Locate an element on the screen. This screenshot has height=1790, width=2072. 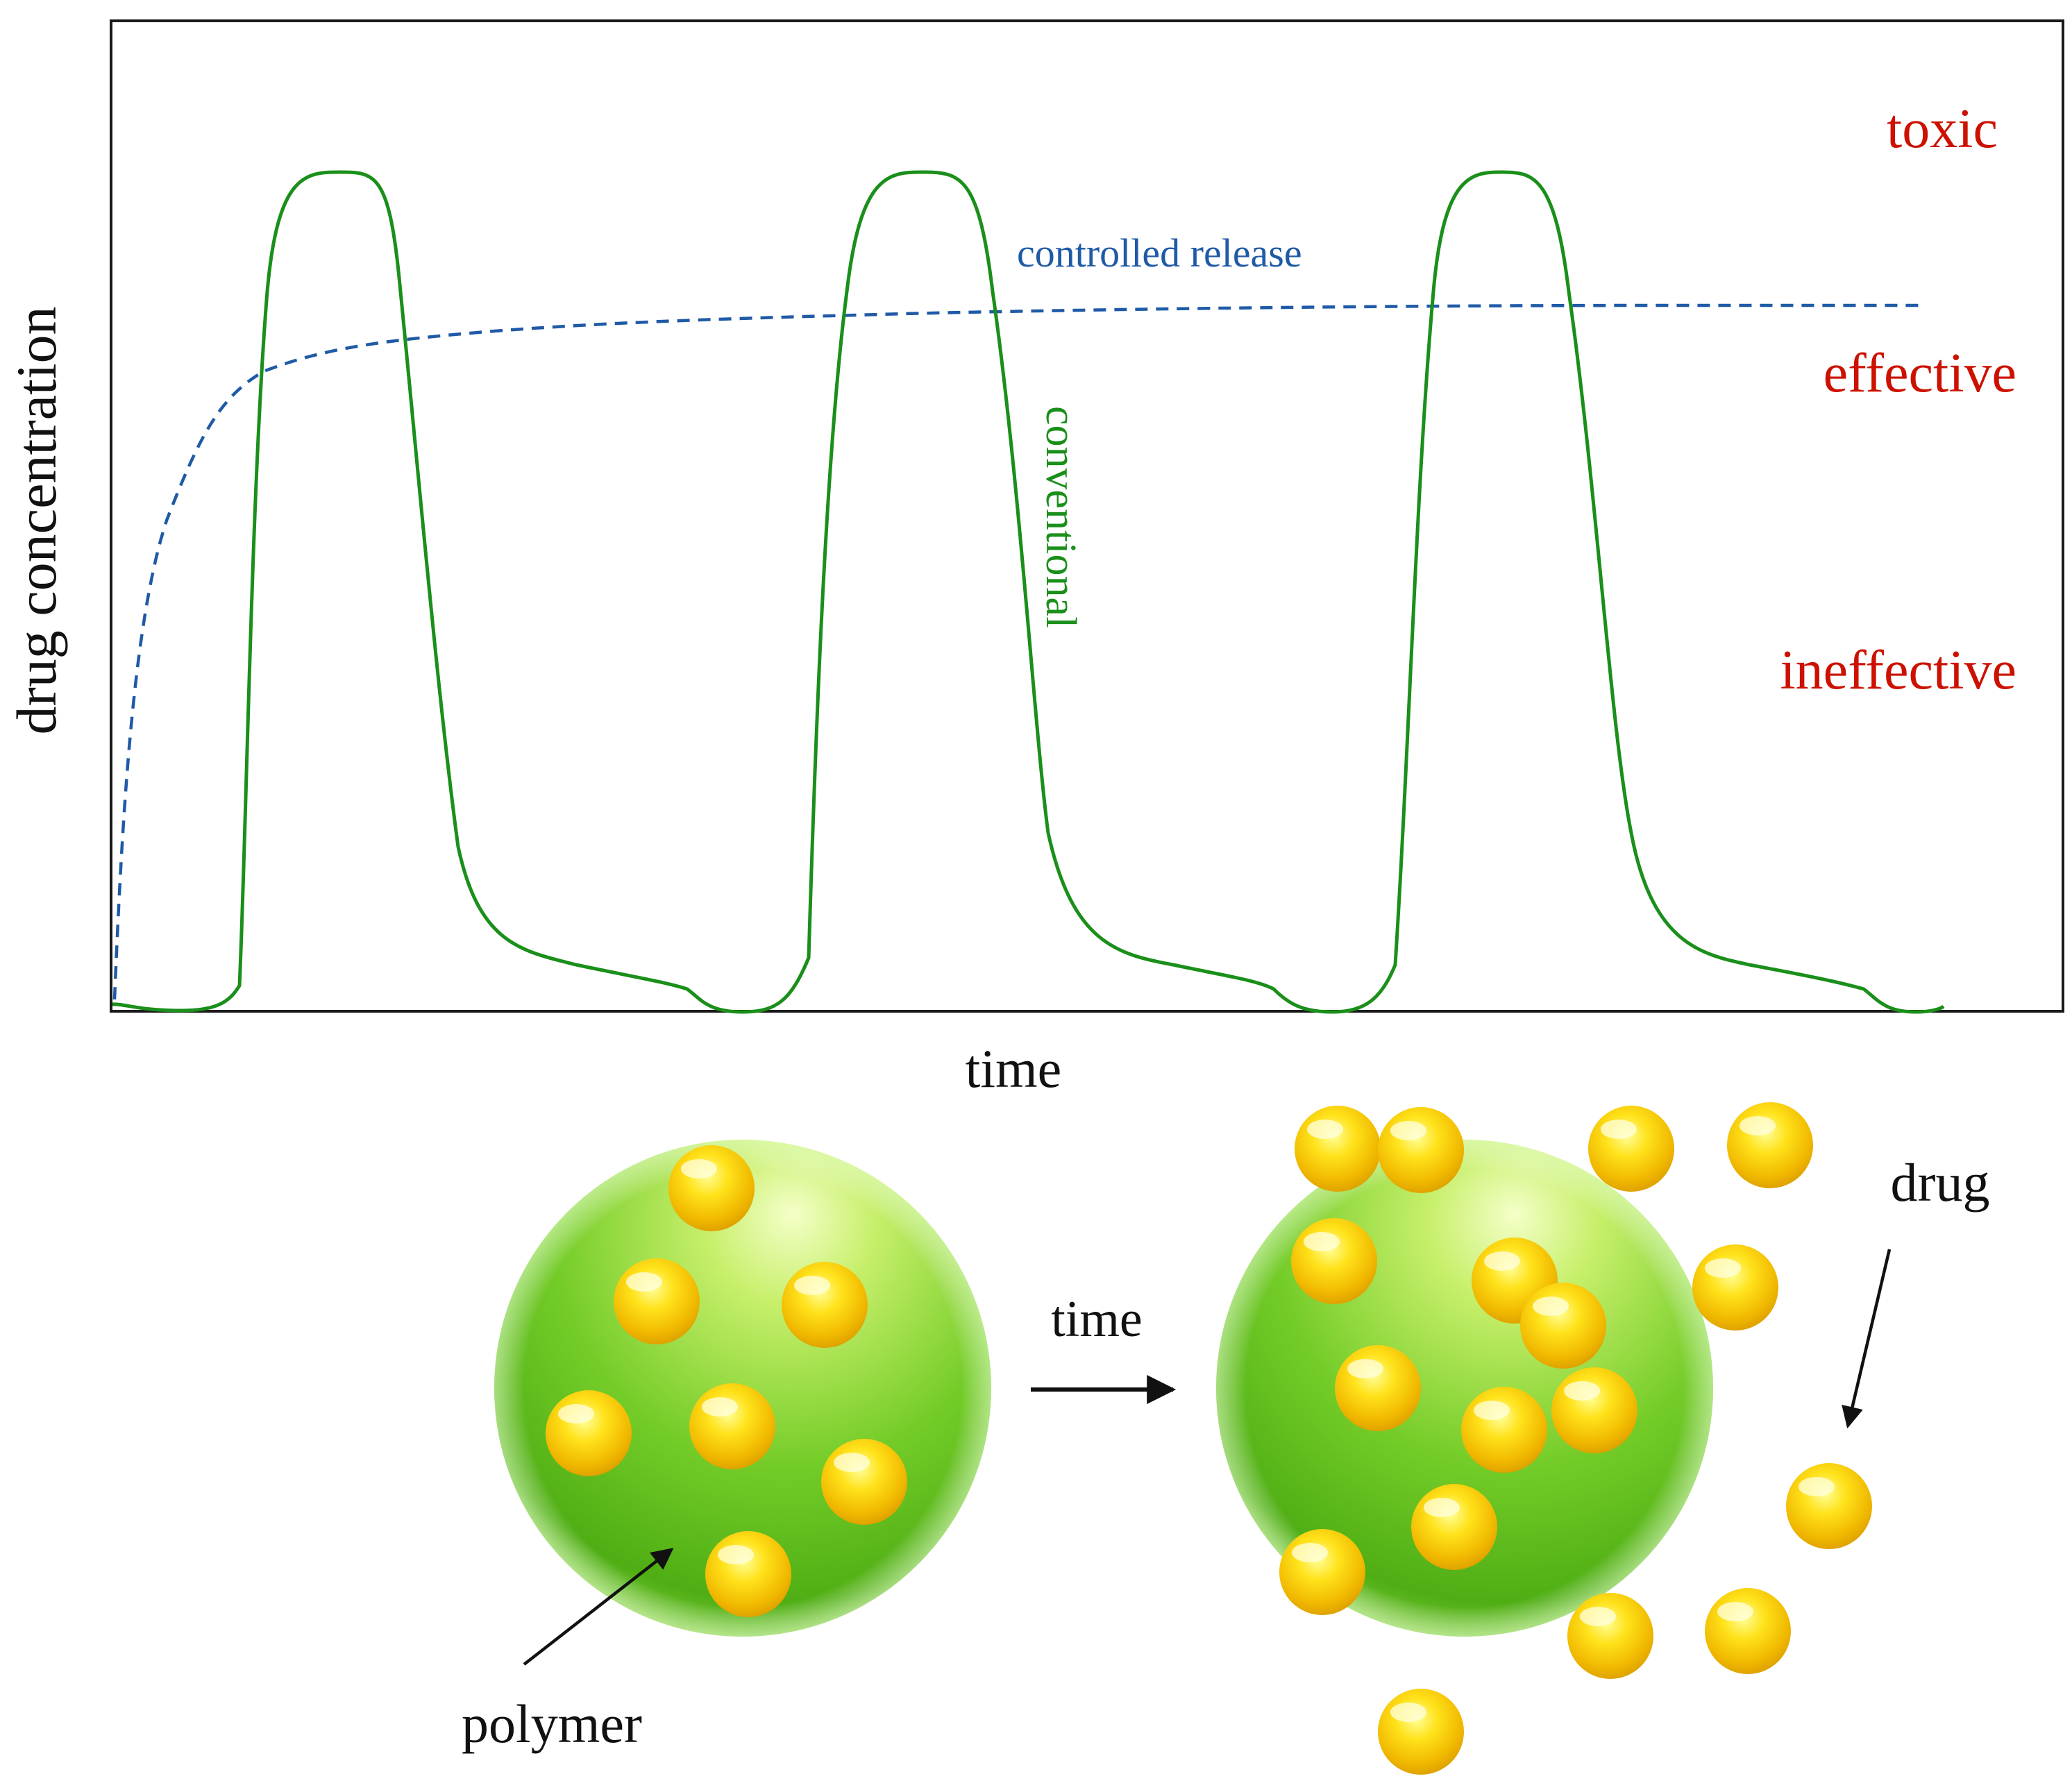
y-axis-label: drug concentration is located at coordinates (37, 520).